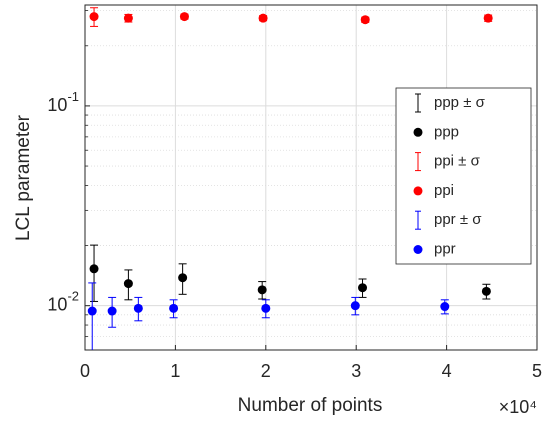 This screenshot has height=427, width=550. Describe the element at coordinates (23, 177) in the screenshot. I see `y-axis-label: LCL parameter` at that location.